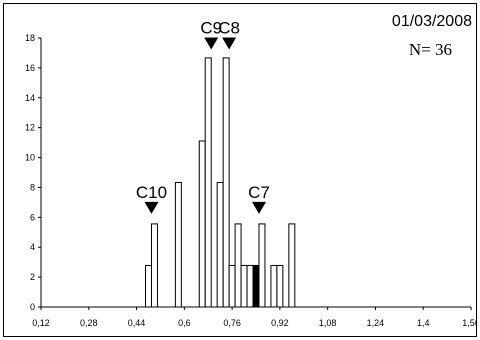  What do you see at coordinates (232, 323) in the screenshot?
I see `x-tick-label: 0,76` at bounding box center [232, 323].